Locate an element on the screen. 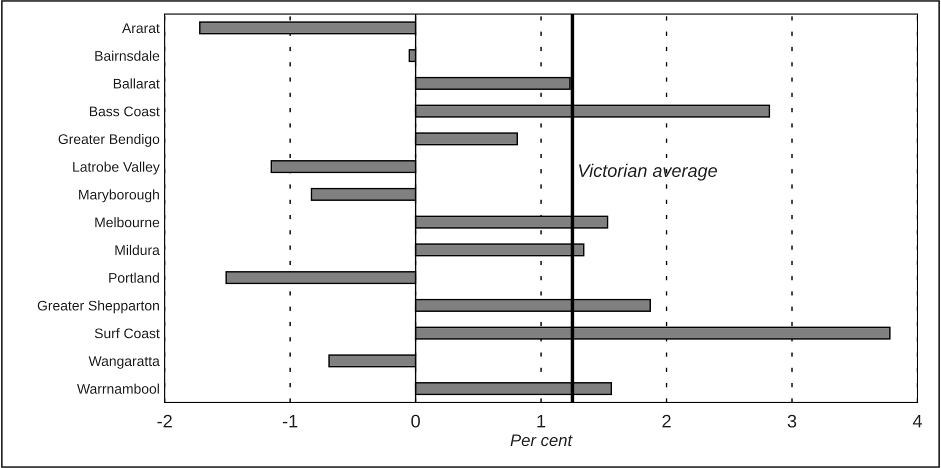 This screenshot has height=468, width=941. y-tick-label: Maryborough is located at coordinates (119, 195).